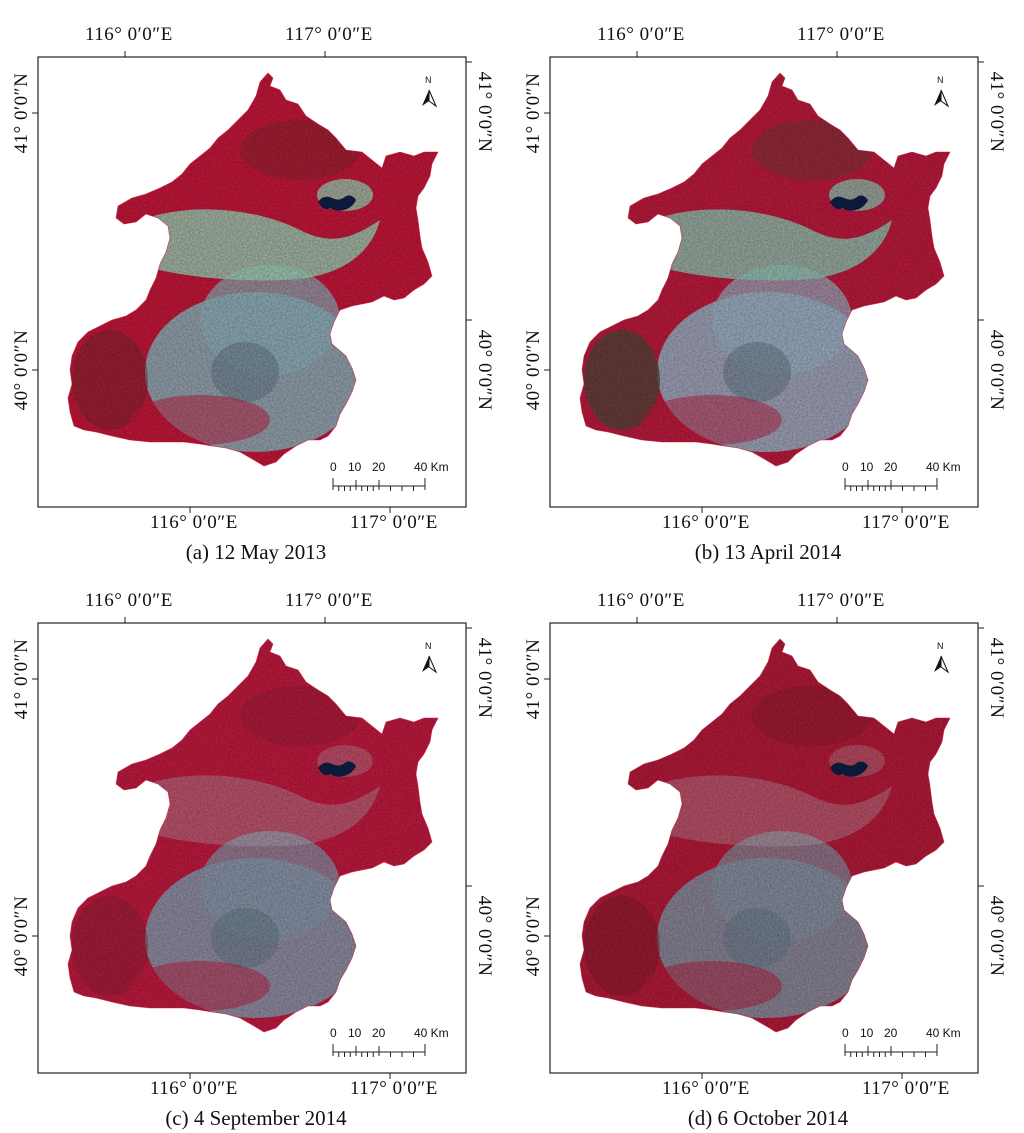 The height and width of the screenshot is (1133, 1024). What do you see at coordinates (256, 552) in the screenshot?
I see `panel-caption: (a) 12 May 2013` at bounding box center [256, 552].